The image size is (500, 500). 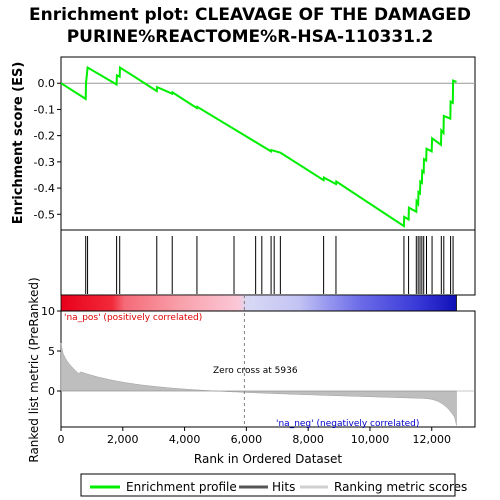 What do you see at coordinates (181, 487) in the screenshot?
I see `legend-label-profile: Enrichment profile` at bounding box center [181, 487].